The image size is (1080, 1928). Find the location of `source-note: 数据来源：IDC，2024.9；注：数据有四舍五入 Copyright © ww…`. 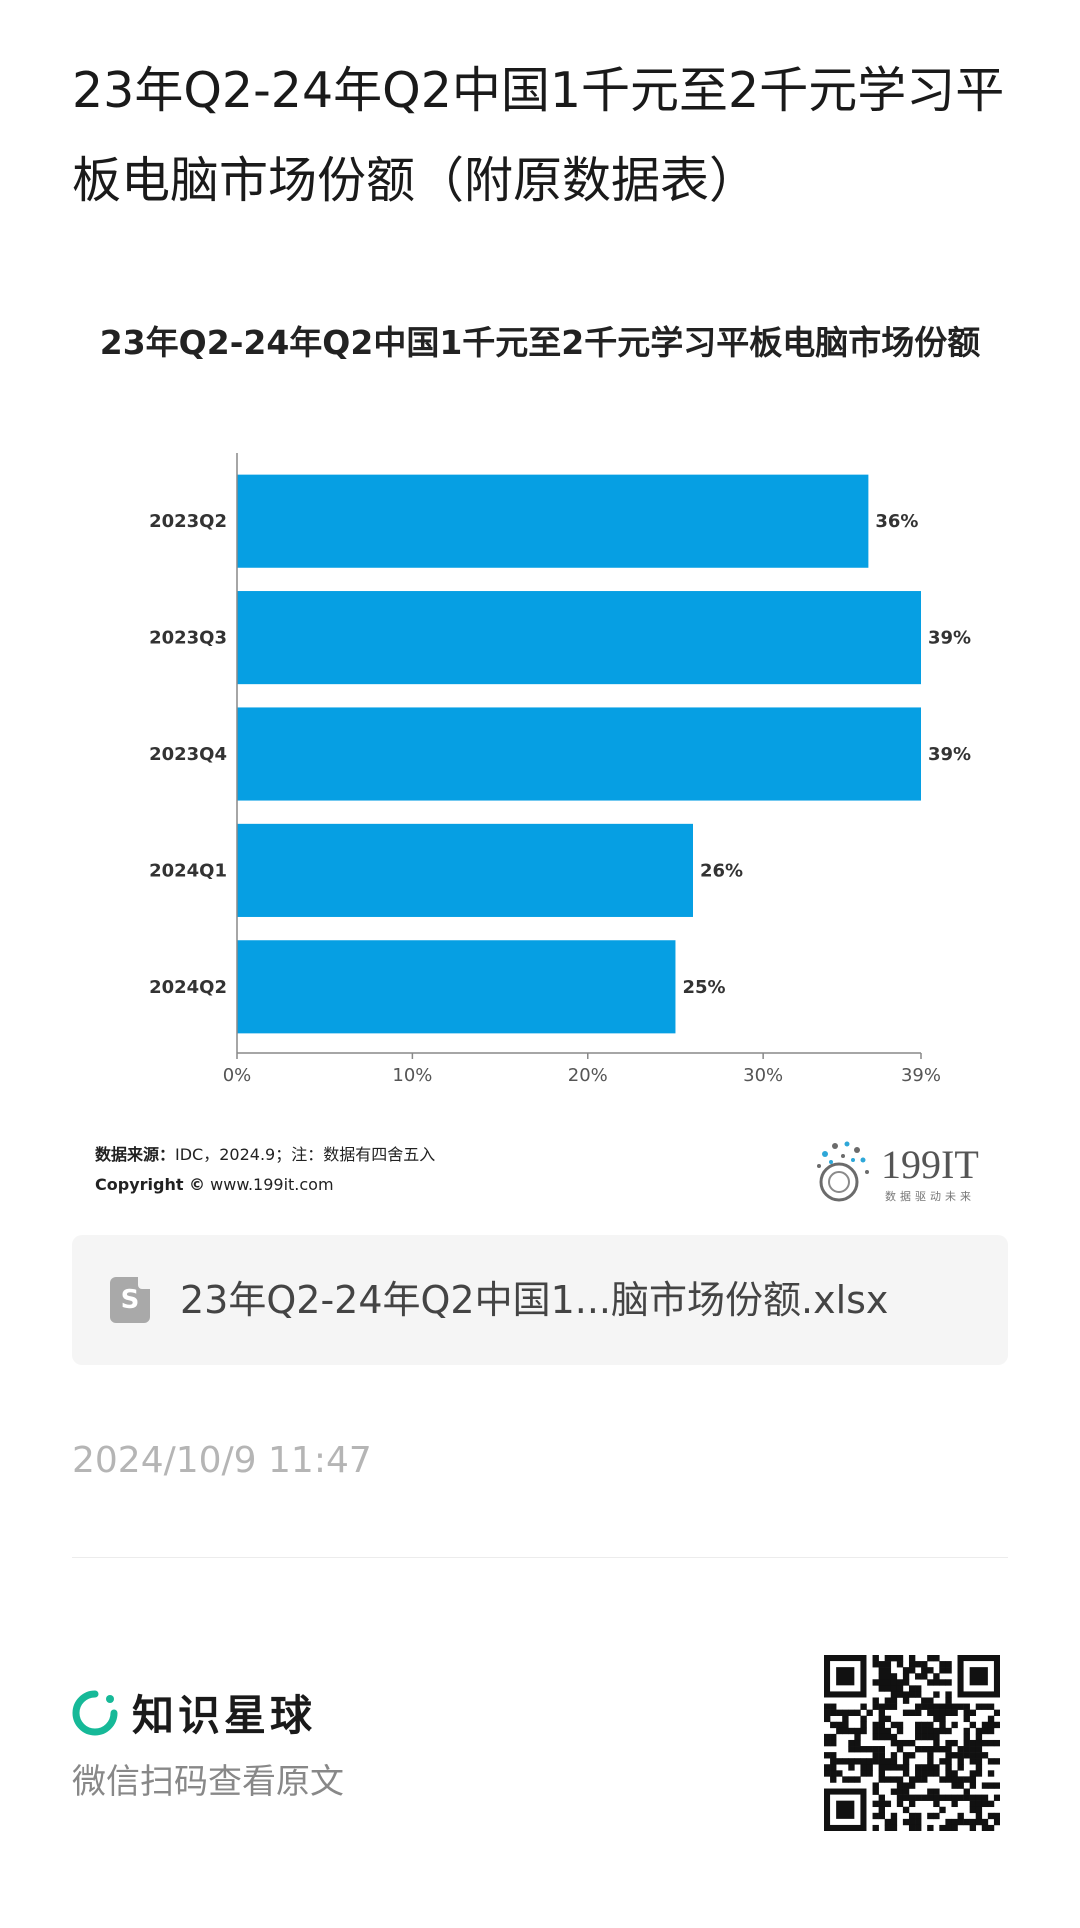

source-note: 数据来源：IDC，2024.9；注：数据有四舍五入 Copyright © ww… is located at coordinates (265, 1170).